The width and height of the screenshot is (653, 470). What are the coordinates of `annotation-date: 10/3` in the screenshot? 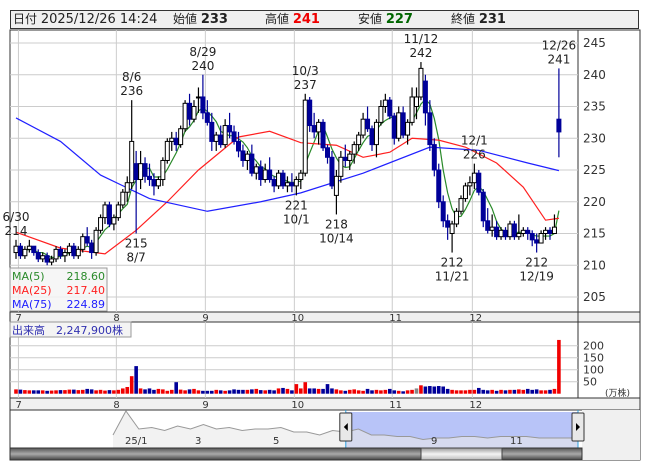 It's located at (305, 71).